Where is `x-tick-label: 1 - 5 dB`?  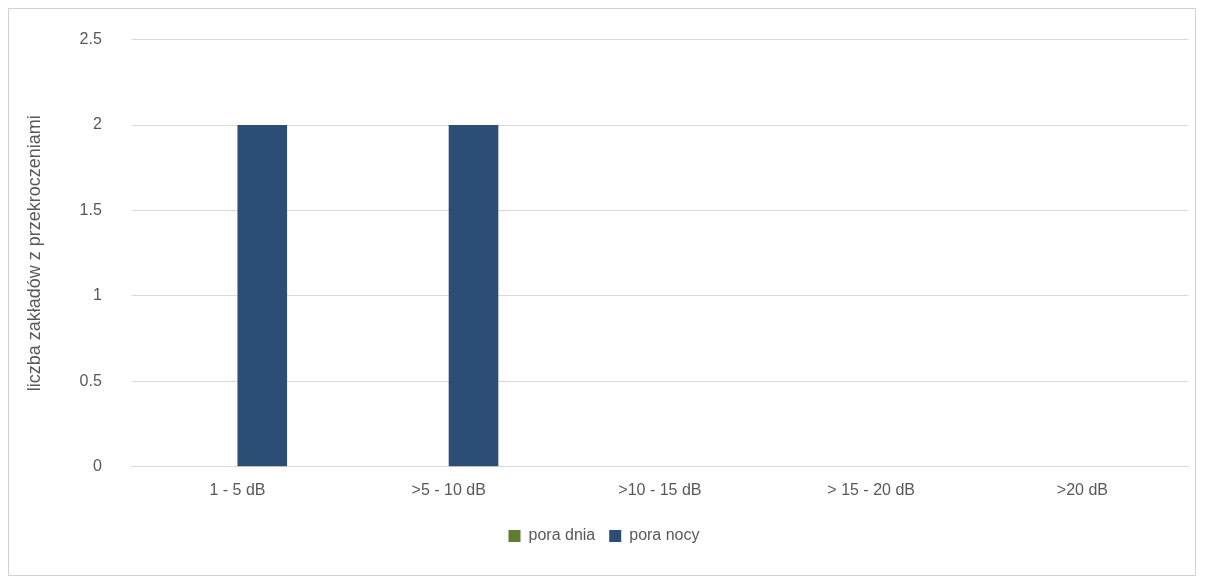
x-tick-label: 1 - 5 dB is located at coordinates (237, 489).